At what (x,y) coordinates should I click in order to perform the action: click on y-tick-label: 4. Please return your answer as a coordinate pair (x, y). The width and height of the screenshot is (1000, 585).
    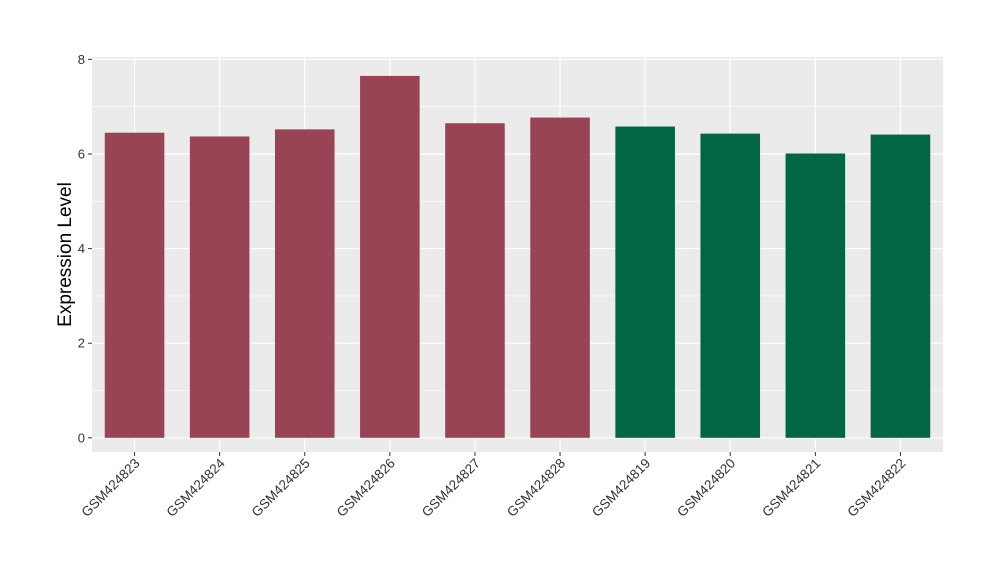
    Looking at the image, I should click on (81, 248).